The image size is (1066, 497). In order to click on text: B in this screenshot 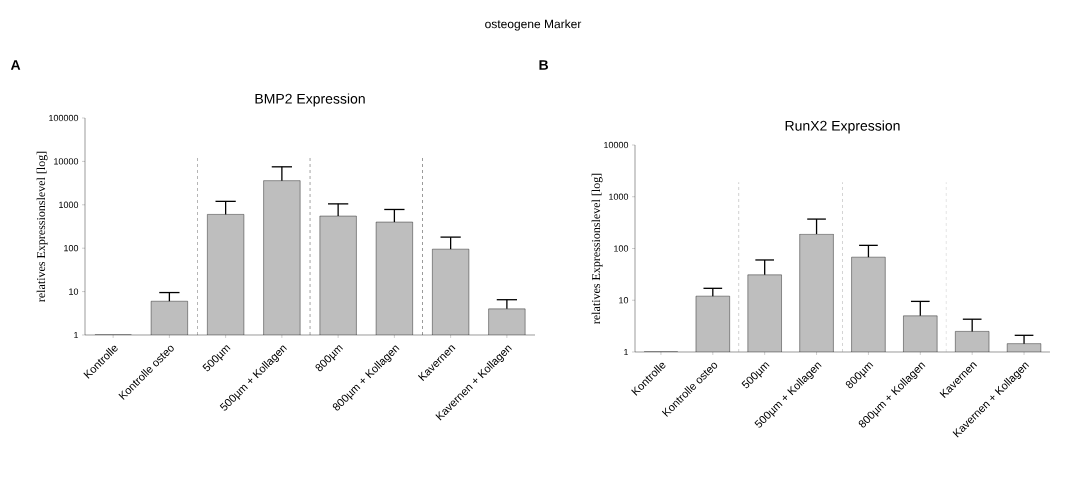, I will do `click(544, 65)`.